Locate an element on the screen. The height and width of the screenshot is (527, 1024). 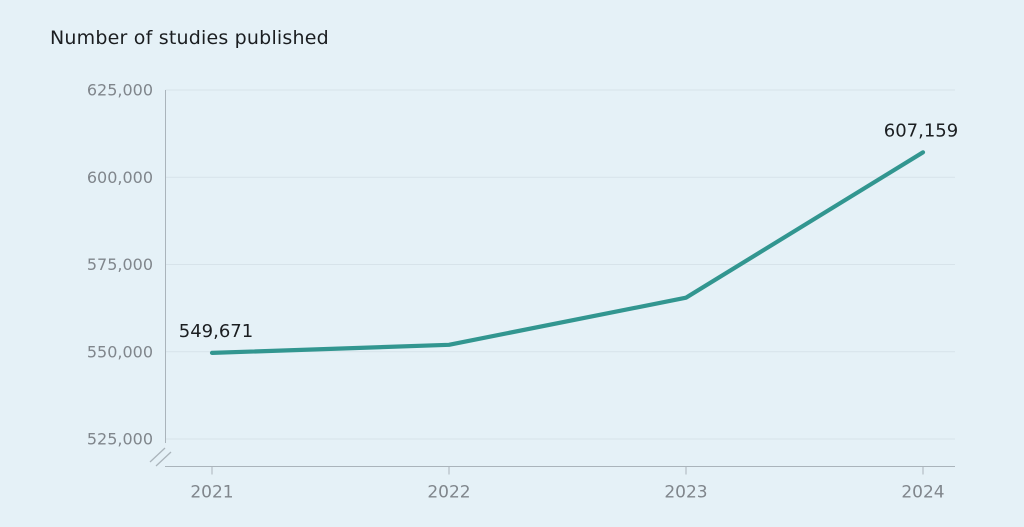
point-value-label: 549,671 is located at coordinates (216, 331).